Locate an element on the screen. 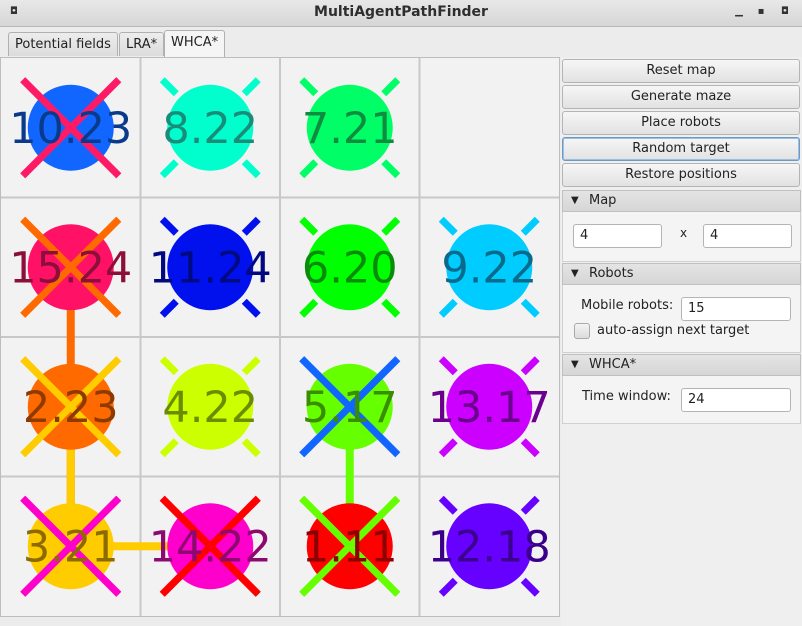  robot-10.23: 10.23 is located at coordinates (70, 128).